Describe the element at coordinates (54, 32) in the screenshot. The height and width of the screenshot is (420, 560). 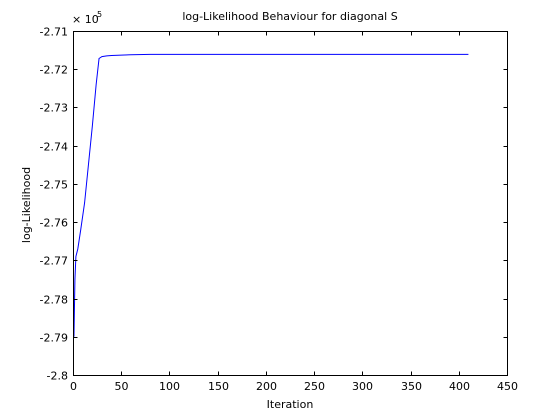
I see `y-tick-label: -2.71` at that location.